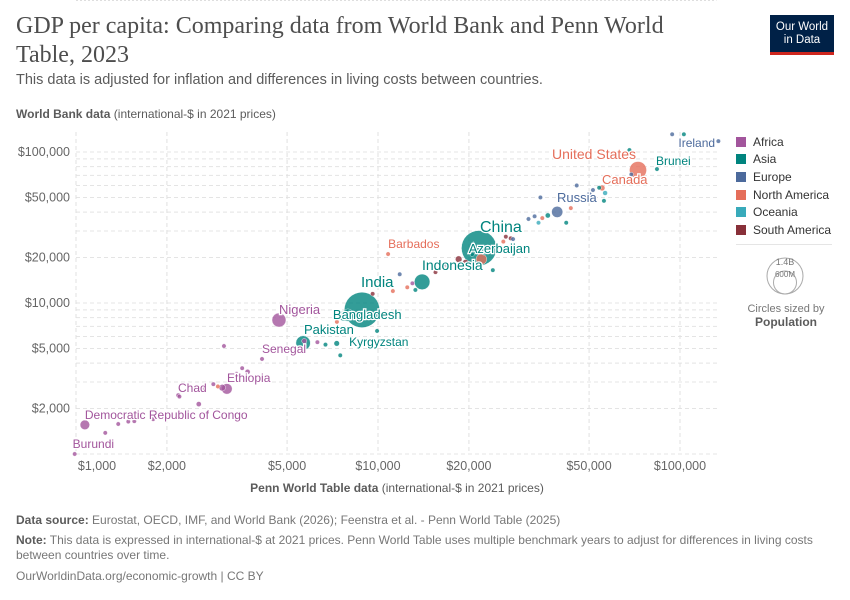 The image size is (850, 600). Describe the element at coordinates (772, 176) in the screenshot. I see `legend-label: Europe` at that location.